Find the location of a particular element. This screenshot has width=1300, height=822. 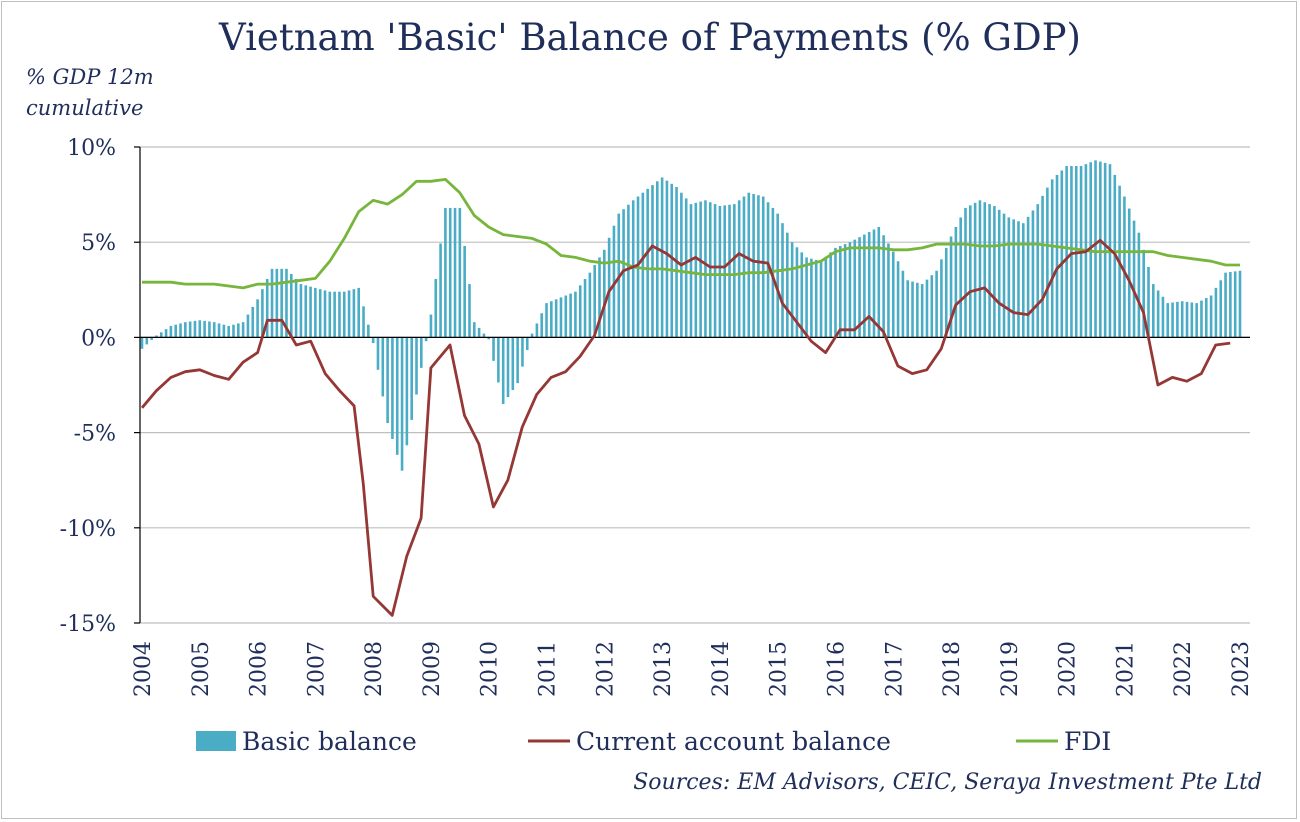

x-tick-label: 2013 is located at coordinates (663, 669).